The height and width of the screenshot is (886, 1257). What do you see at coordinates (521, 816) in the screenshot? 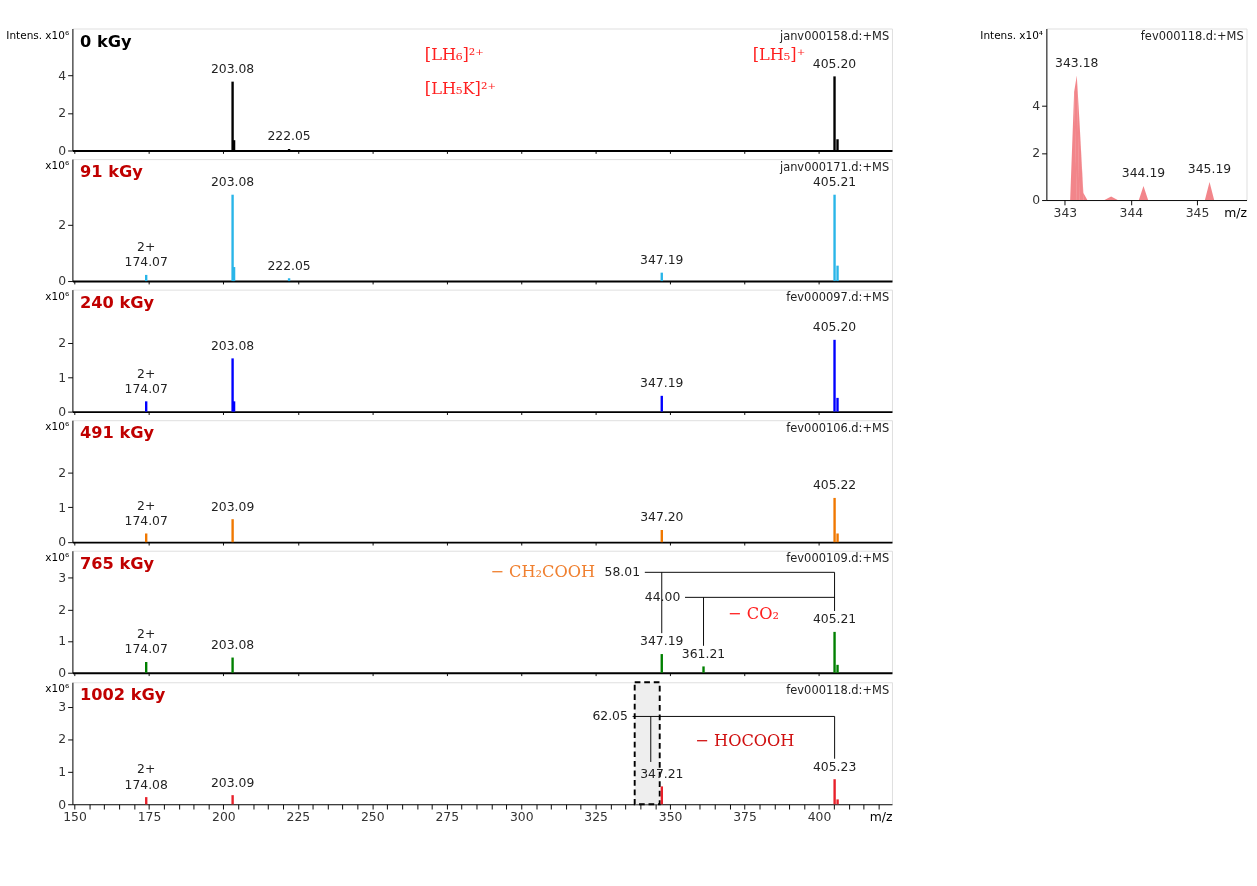
I see `x-tick-label: 300` at bounding box center [521, 816].